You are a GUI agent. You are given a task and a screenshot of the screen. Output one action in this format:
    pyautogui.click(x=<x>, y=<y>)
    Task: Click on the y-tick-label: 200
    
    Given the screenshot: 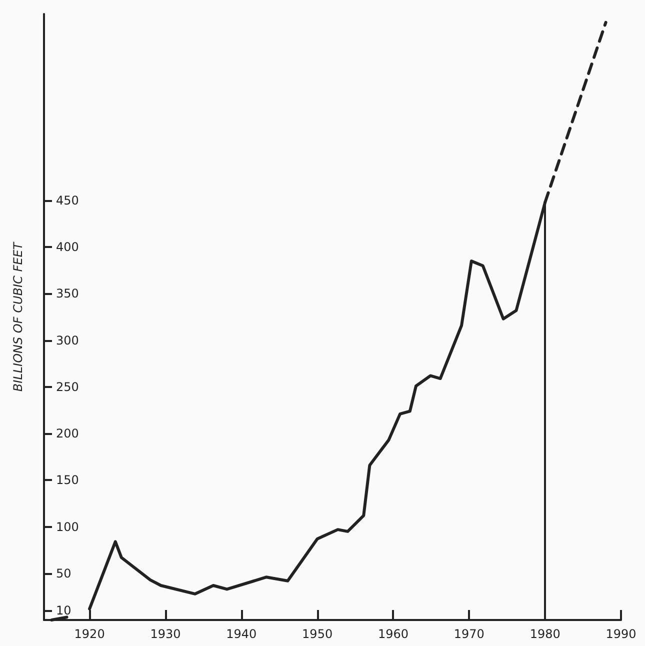 What is the action you would take?
    pyautogui.click(x=67, y=433)
    